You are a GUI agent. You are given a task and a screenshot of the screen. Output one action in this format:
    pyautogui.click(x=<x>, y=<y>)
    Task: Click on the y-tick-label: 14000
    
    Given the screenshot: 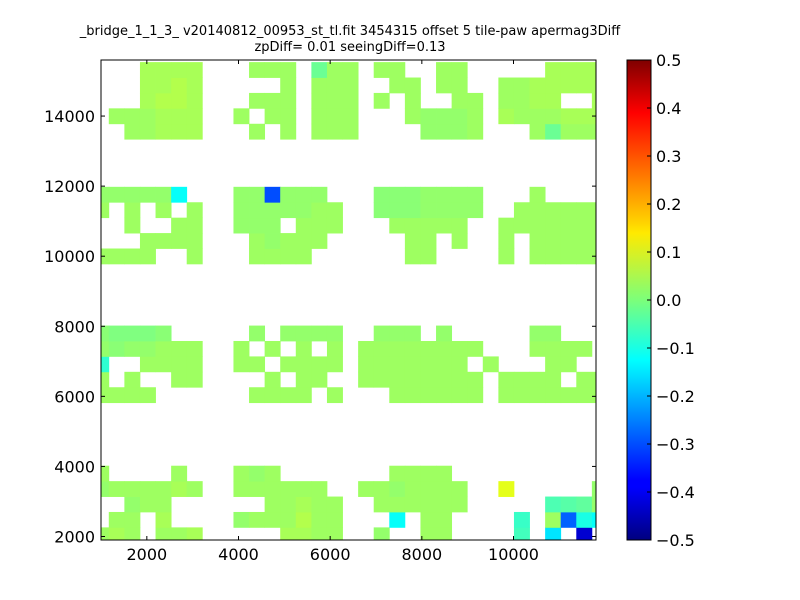 What is the action you would take?
    pyautogui.click(x=69, y=116)
    